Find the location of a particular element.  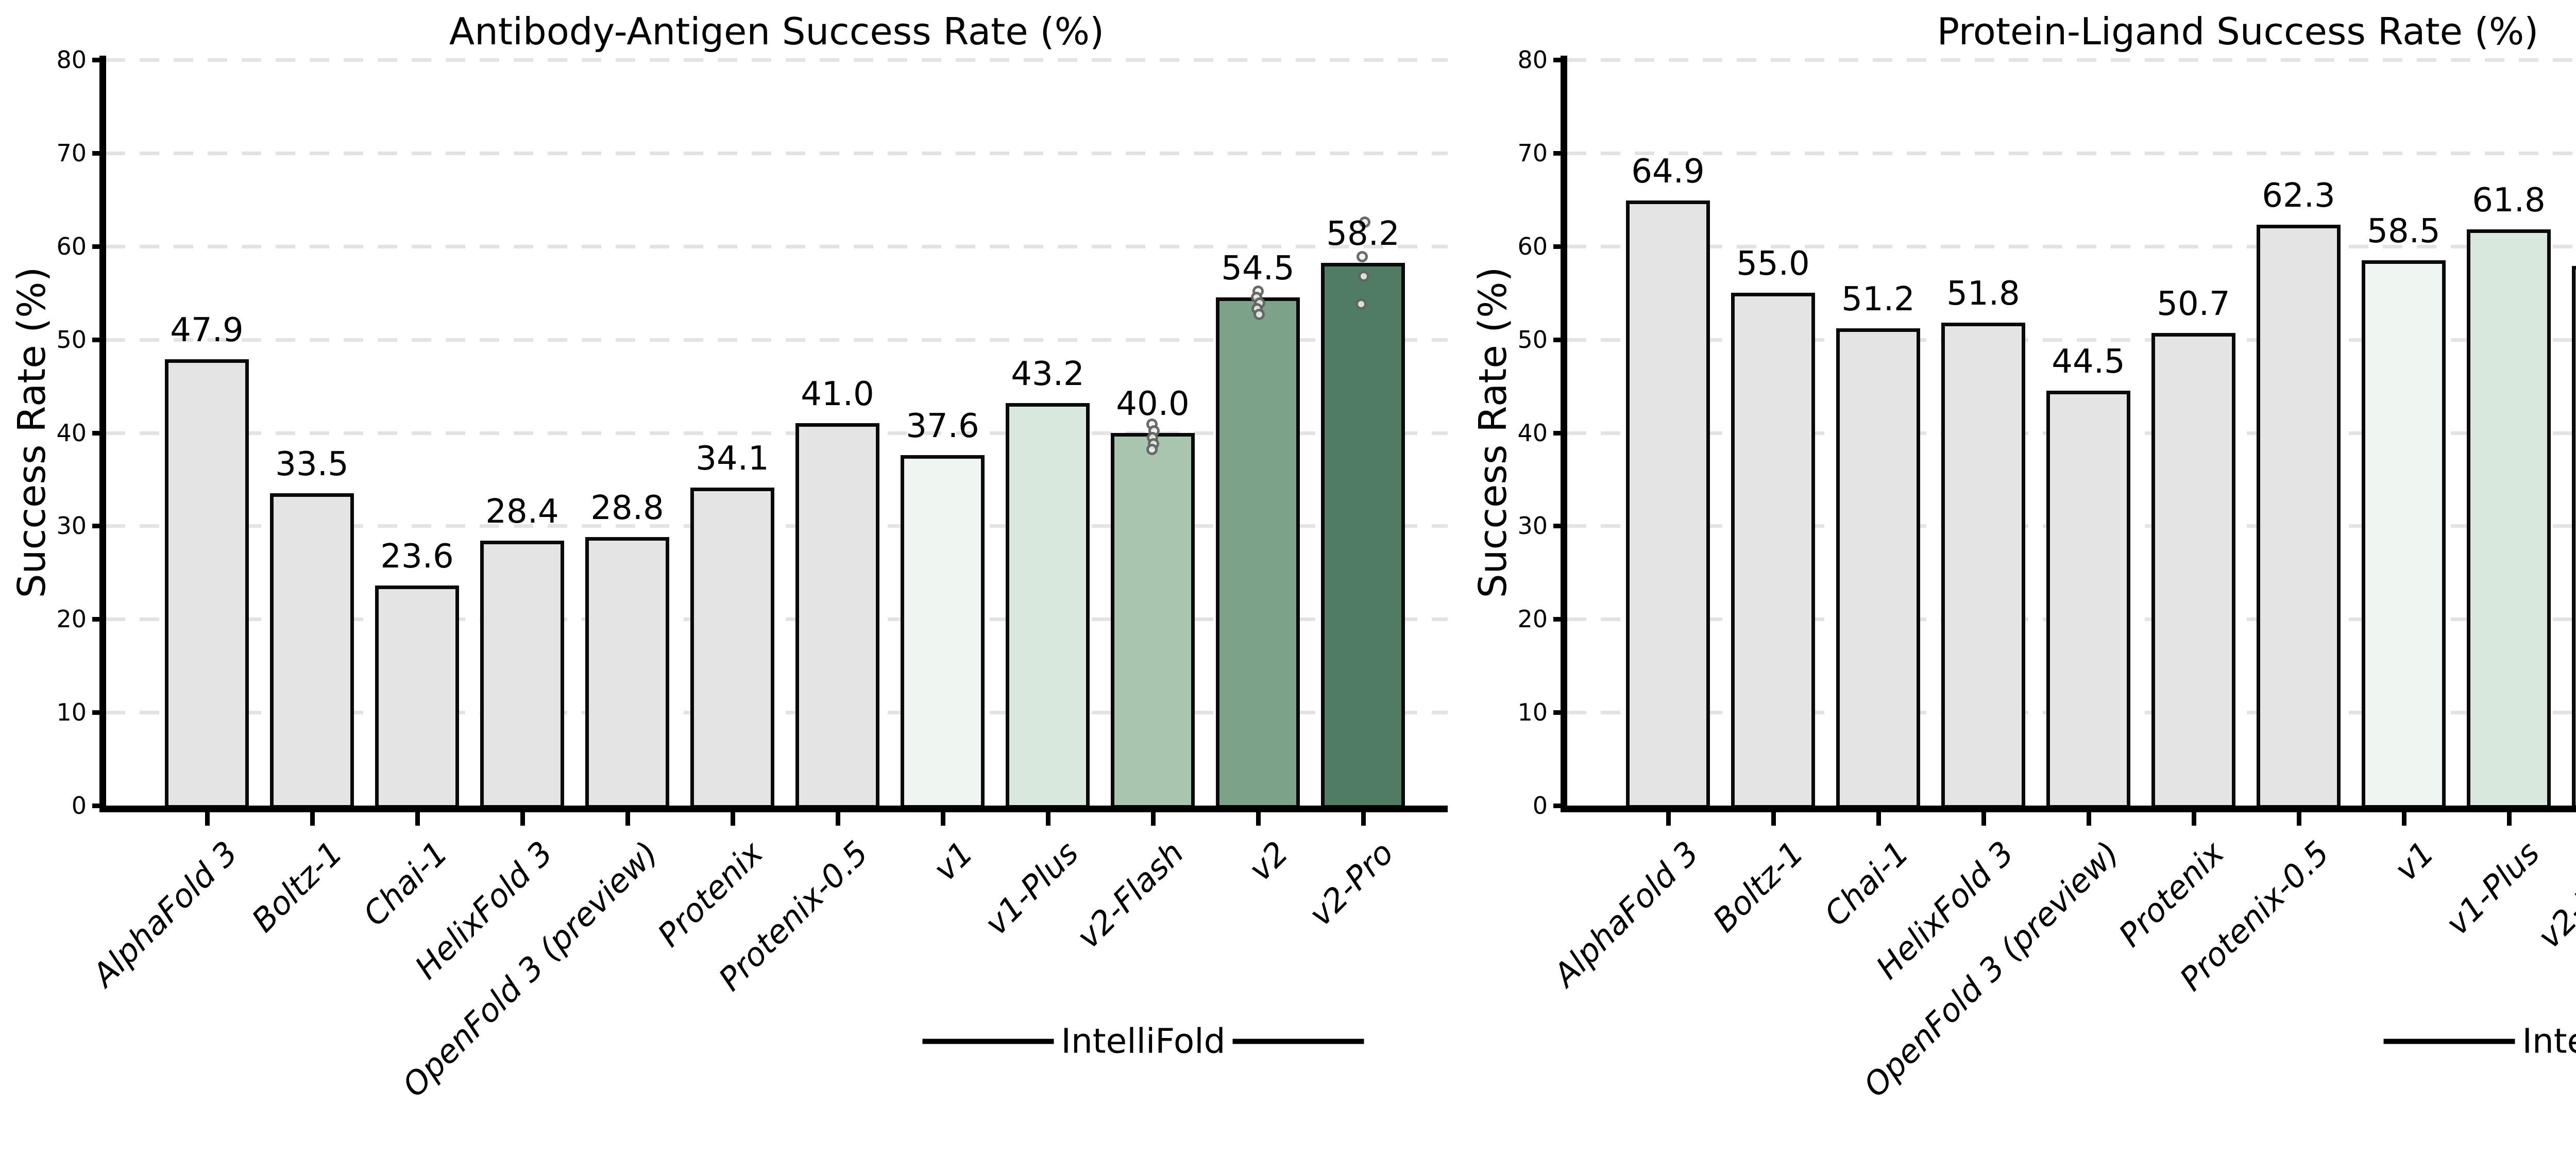

x-tick-mark-v2-Flash is located at coordinates (1153, 819).